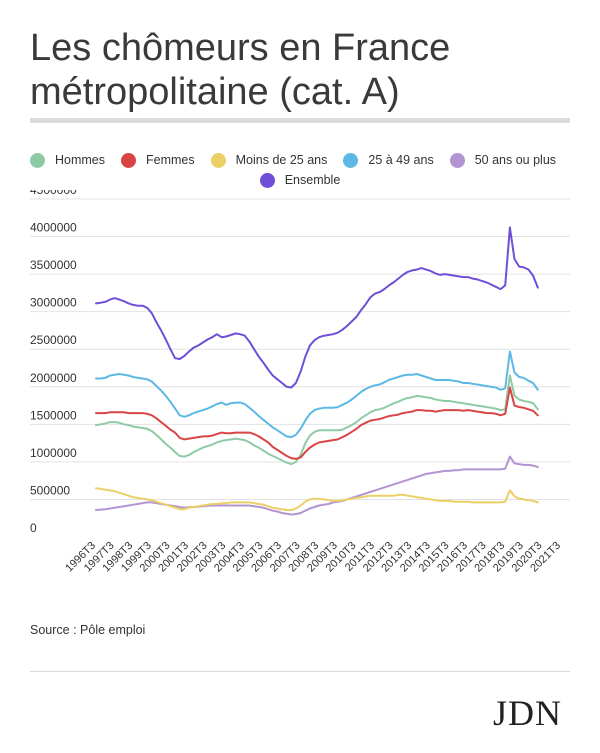  I want to click on y-tick-label-2500000: 2500000, so click(53, 340).